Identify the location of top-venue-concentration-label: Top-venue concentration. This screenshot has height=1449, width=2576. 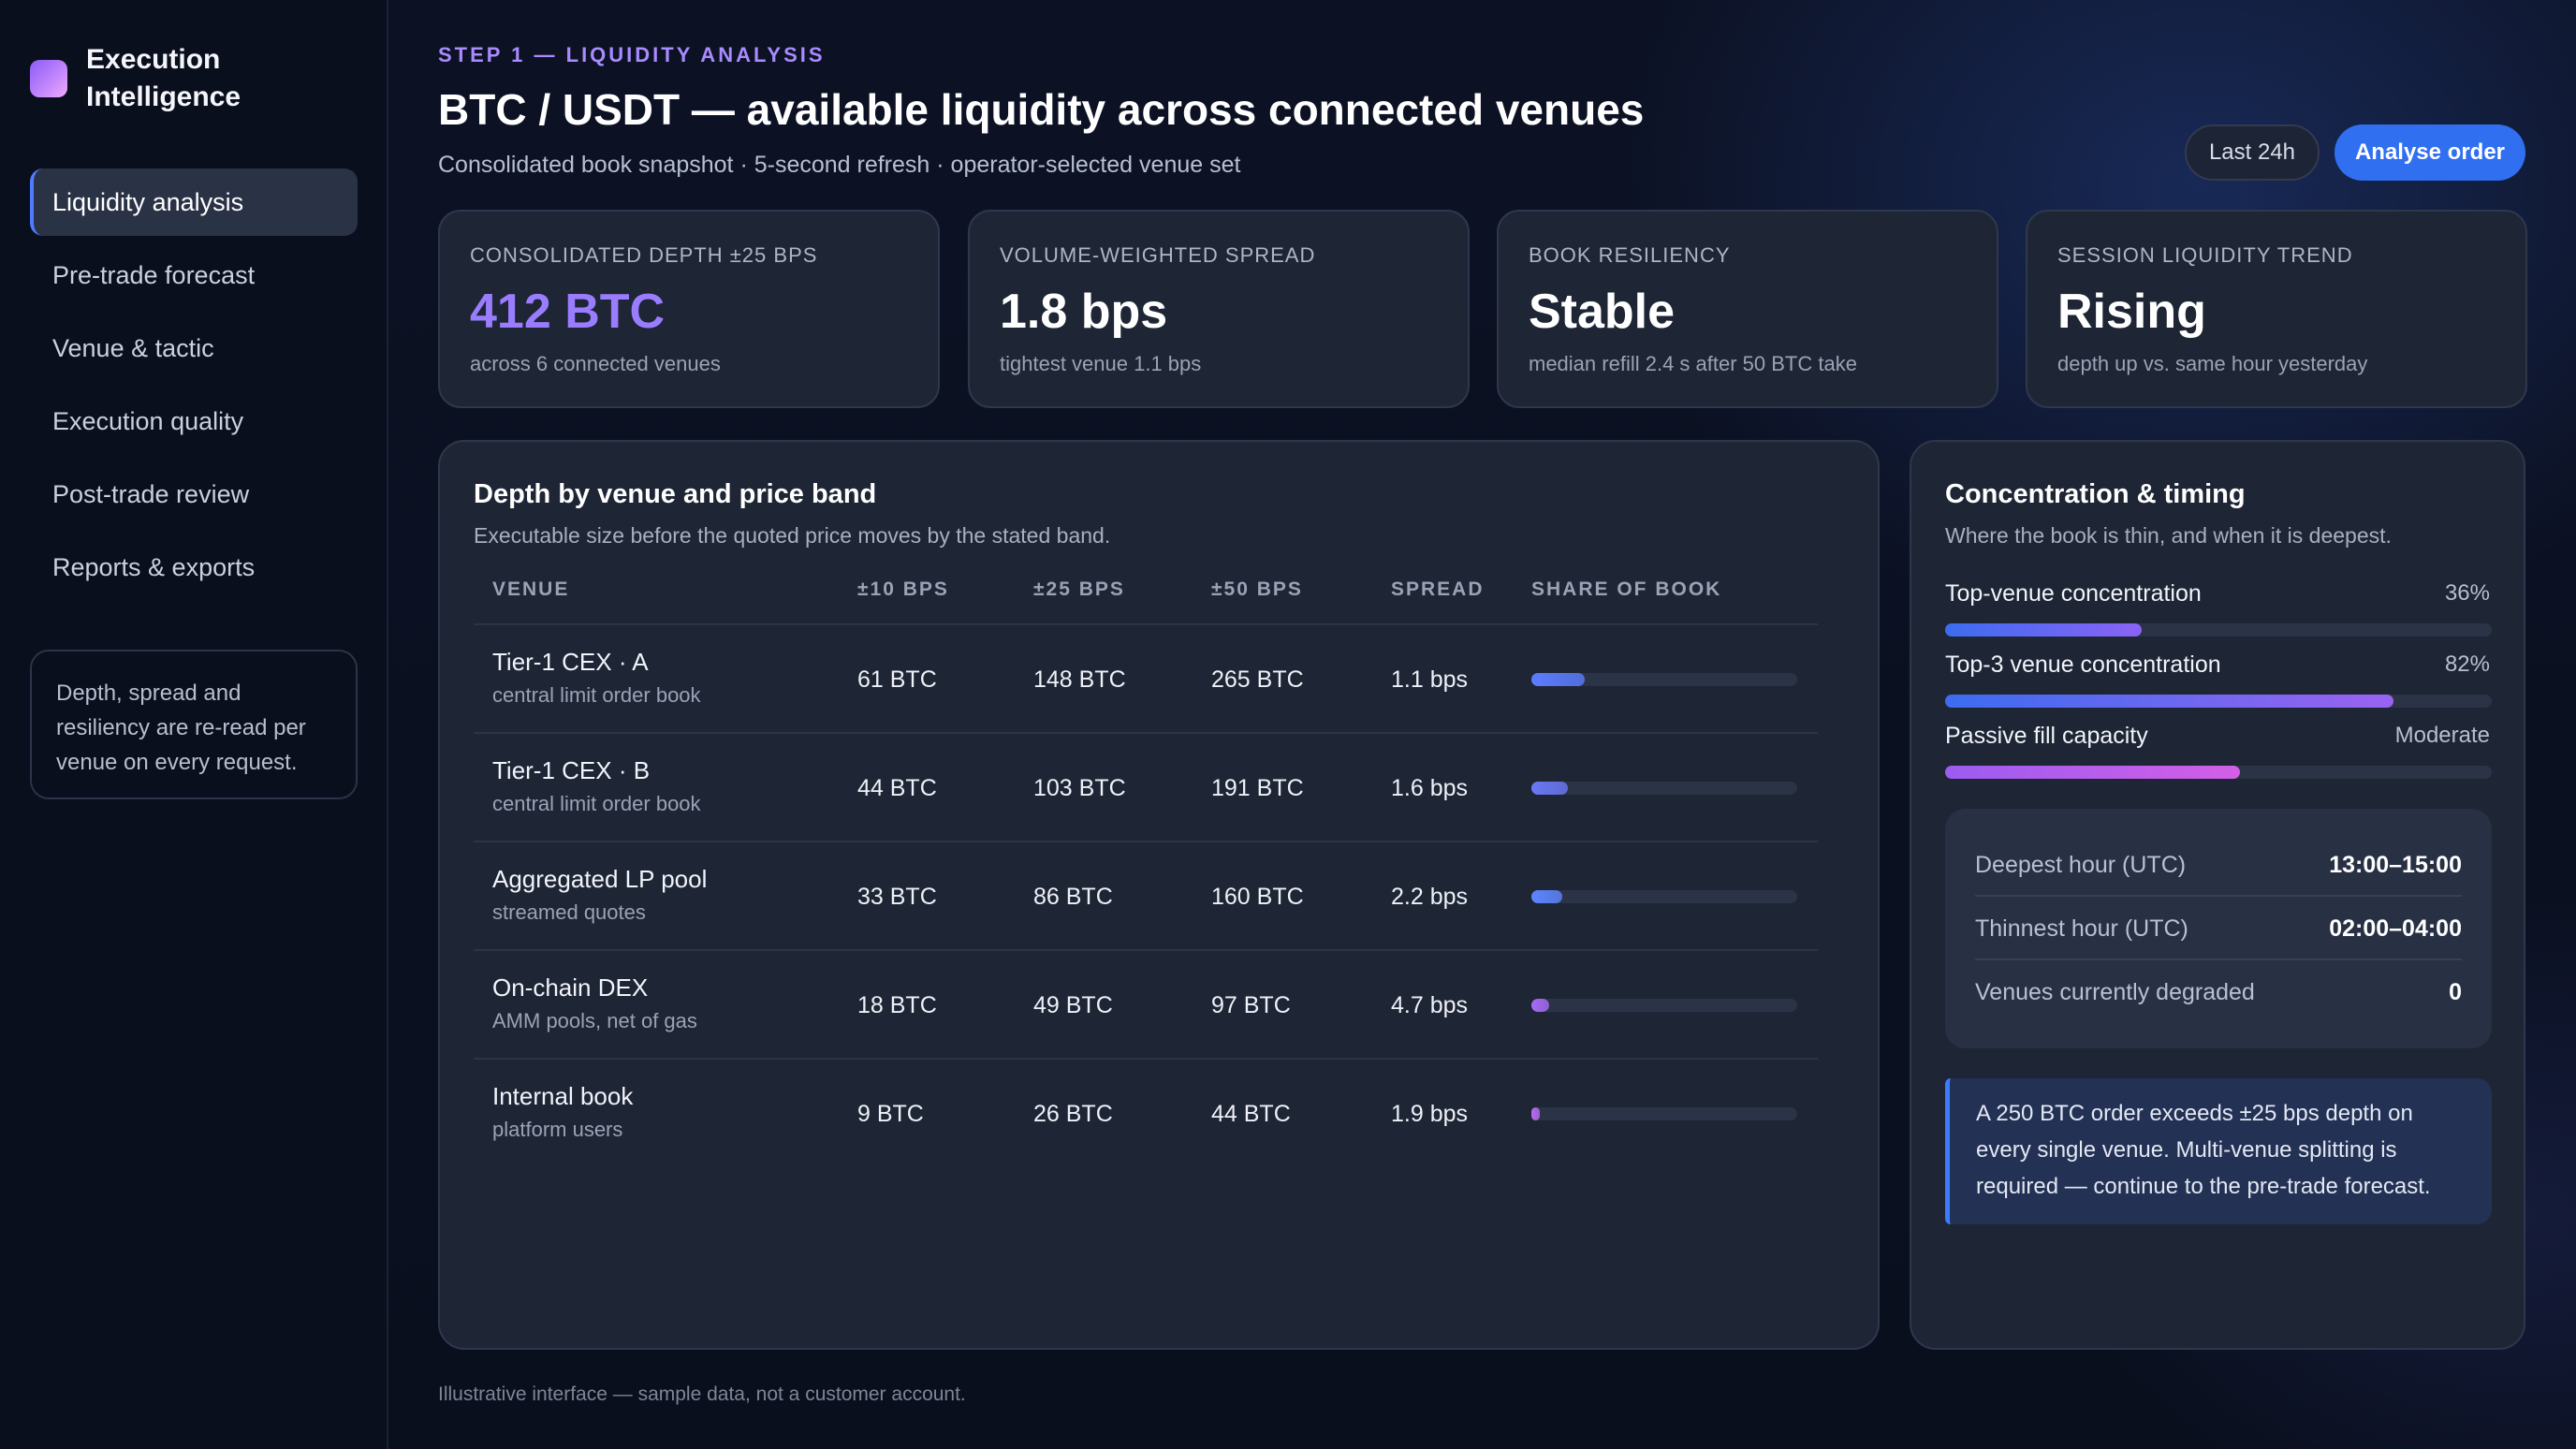
(2073, 593).